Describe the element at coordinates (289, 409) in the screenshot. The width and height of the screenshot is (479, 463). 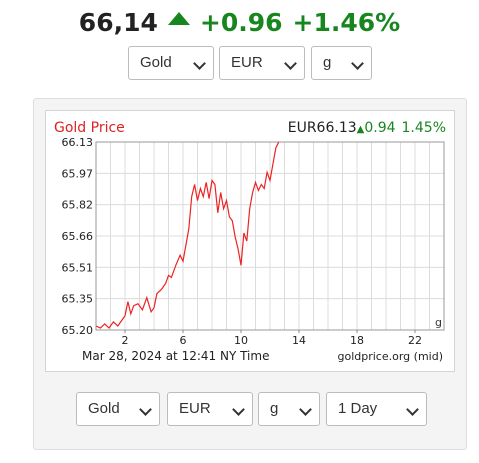
I see `bottom-unit-select: g` at that location.